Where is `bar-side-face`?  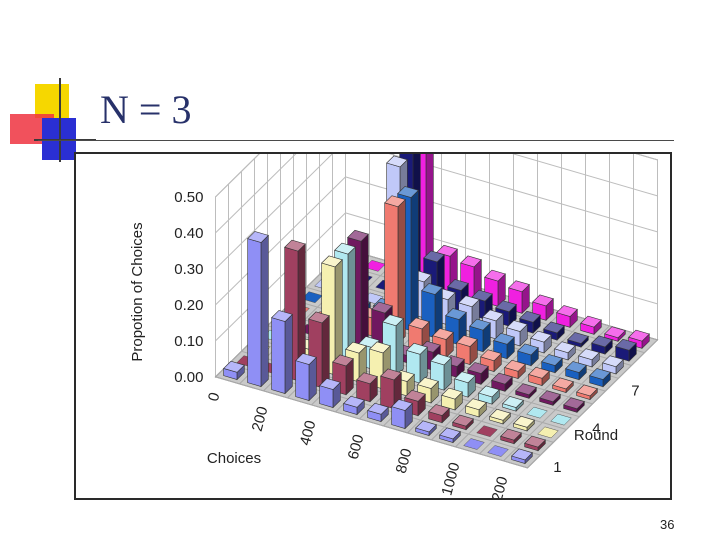 bar-side-face is located at coordinates (264, 311).